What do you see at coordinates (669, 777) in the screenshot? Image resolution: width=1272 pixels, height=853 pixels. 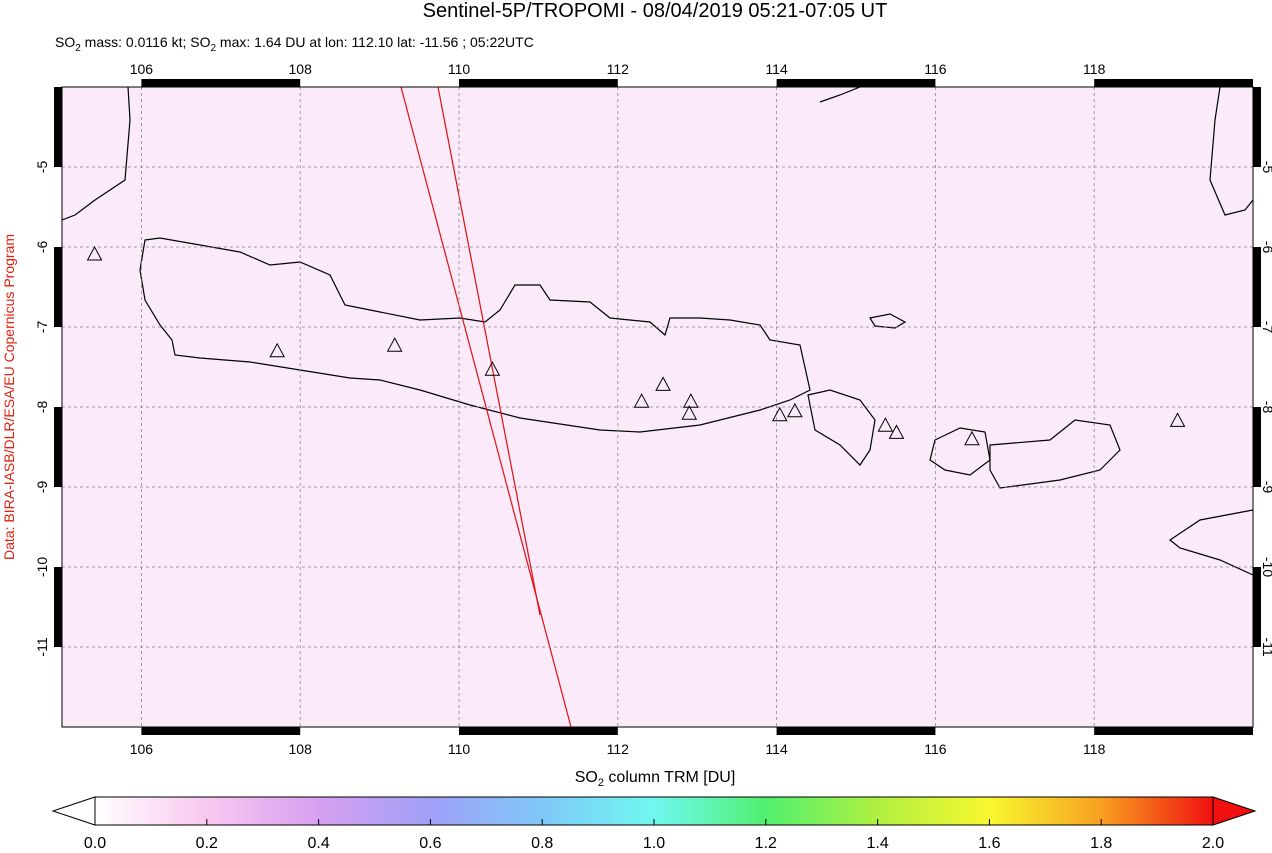 I see `colorbar-label-part: column TRM [DU]` at bounding box center [669, 777].